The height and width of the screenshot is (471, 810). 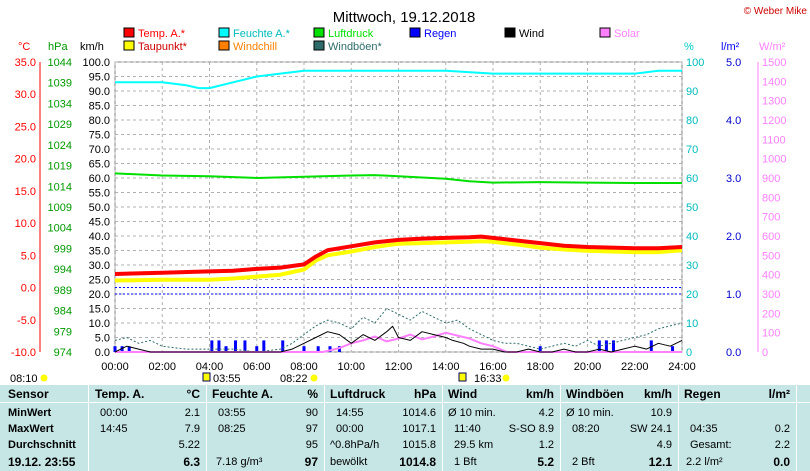 What do you see at coordinates (60, 187) in the screenshot?
I see `pressure-tick-label: 1014` at bounding box center [60, 187].